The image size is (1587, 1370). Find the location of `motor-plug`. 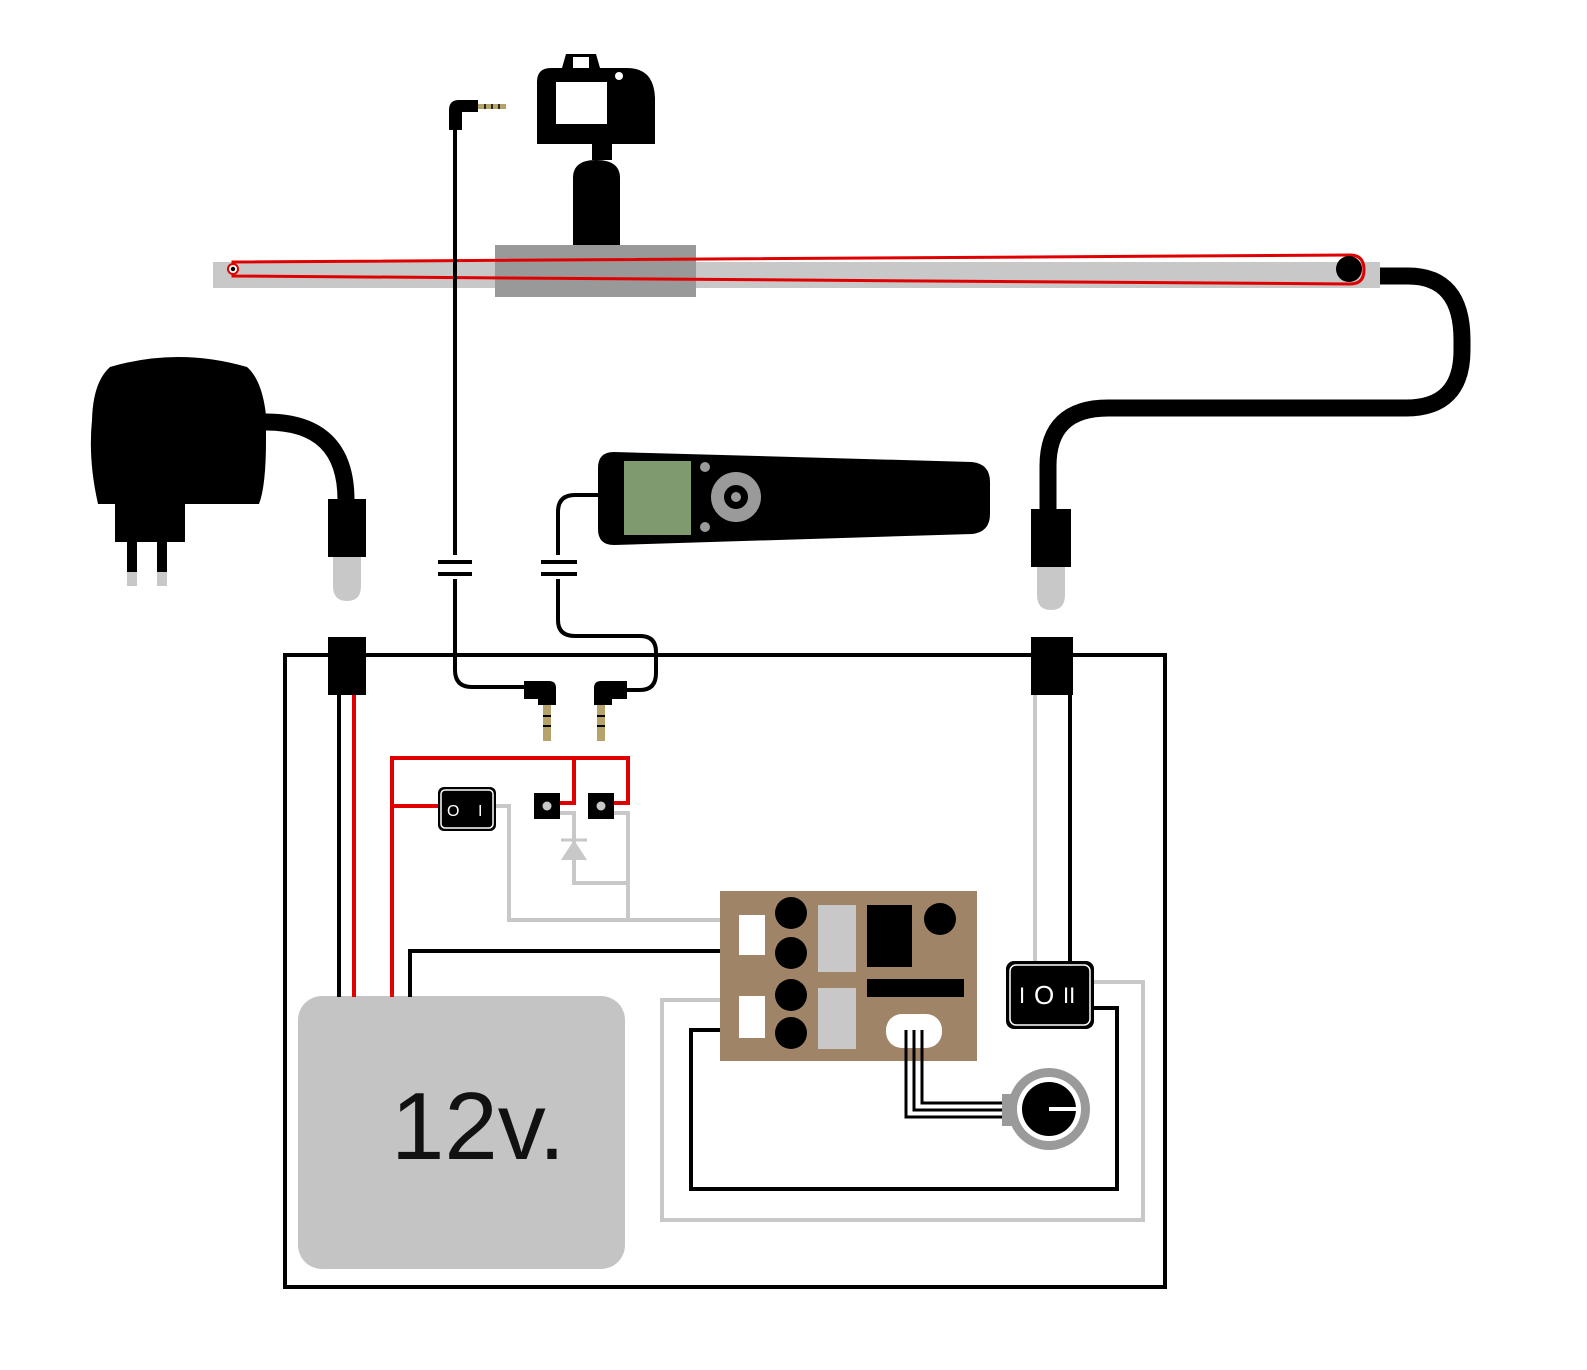

motor-plug is located at coordinates (1051, 538).